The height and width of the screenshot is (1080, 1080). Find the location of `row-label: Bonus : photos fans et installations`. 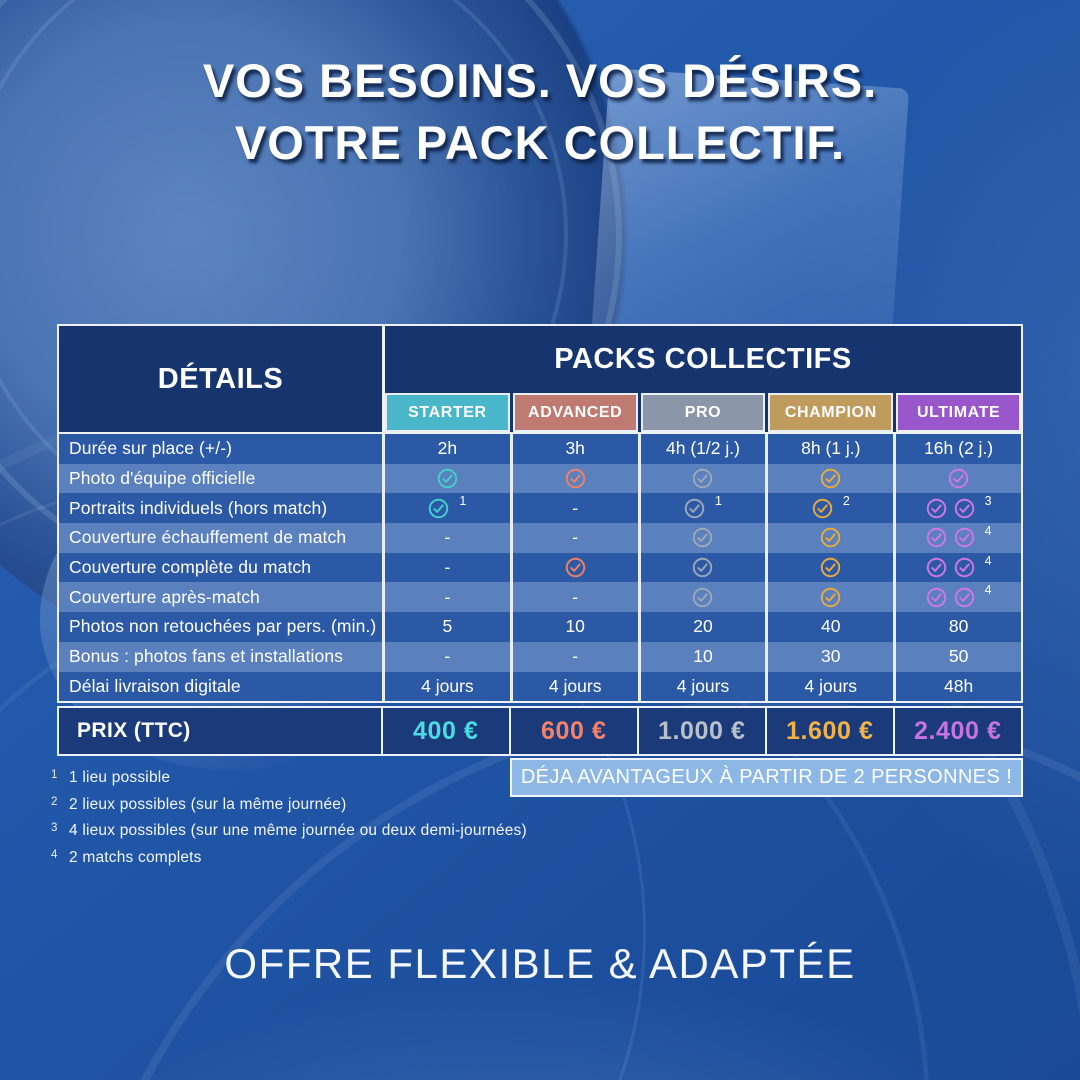

row-label: Bonus : photos fans et installations is located at coordinates (206, 656).